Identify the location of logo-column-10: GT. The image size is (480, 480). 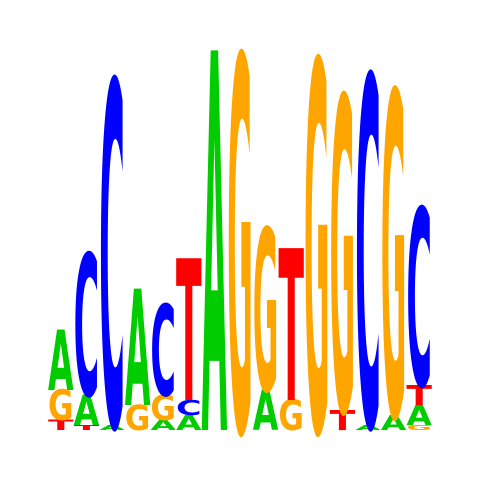
(291, 329).